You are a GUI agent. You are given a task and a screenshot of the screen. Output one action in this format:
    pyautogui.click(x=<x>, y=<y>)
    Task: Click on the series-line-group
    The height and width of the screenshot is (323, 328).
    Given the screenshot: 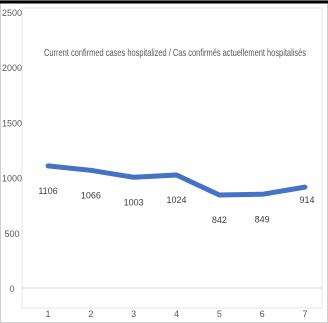 What is the action you would take?
    pyautogui.click(x=176, y=180)
    